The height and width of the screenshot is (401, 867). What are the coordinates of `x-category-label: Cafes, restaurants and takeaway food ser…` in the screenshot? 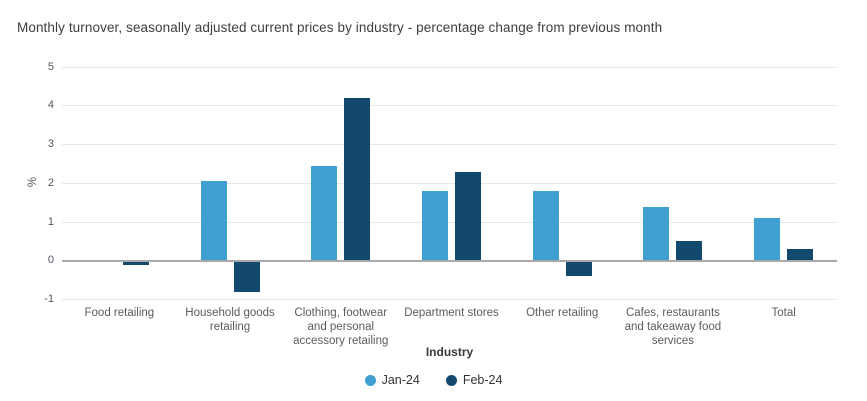 It's located at (673, 327).